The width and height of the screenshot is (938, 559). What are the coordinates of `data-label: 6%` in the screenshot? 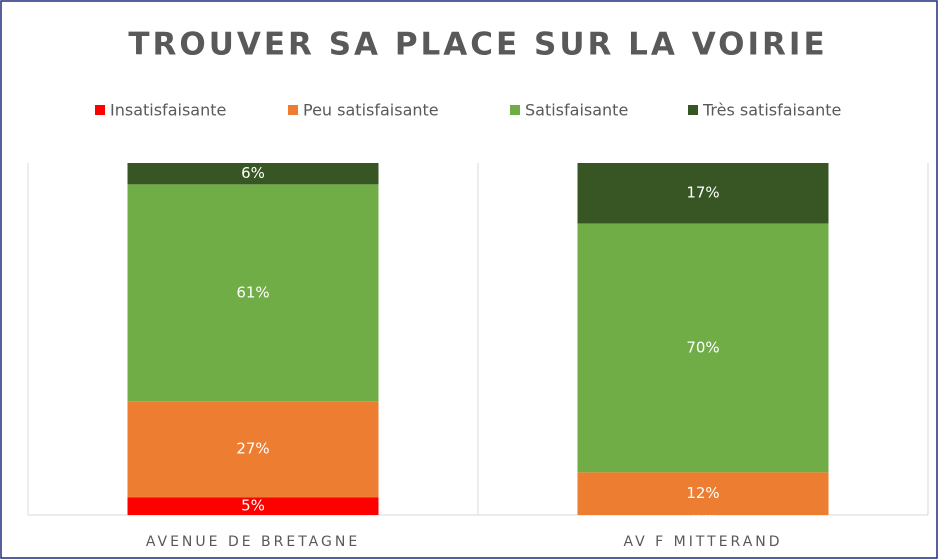 It's located at (253, 173).